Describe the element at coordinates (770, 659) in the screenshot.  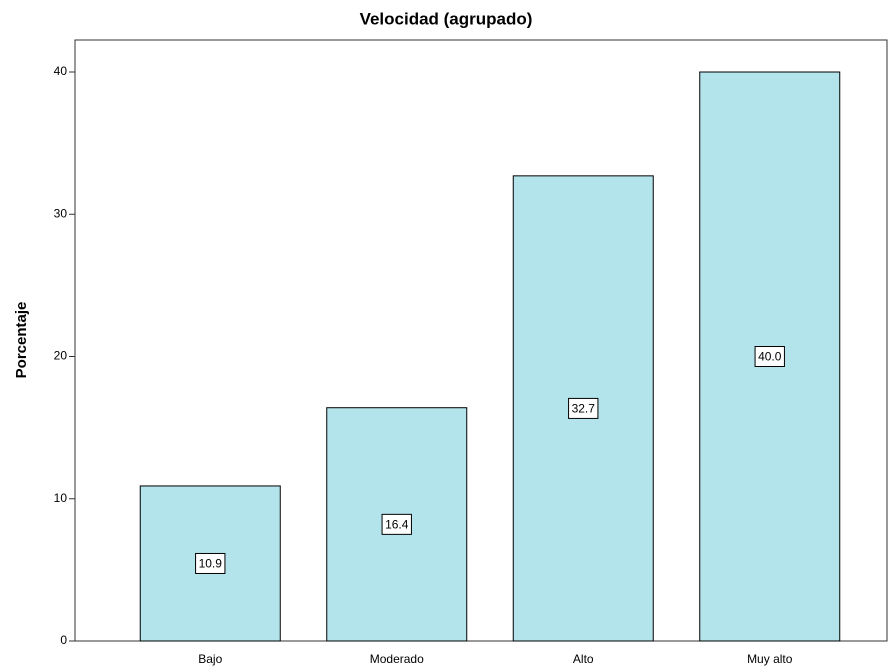
I see `x-tick-label: Muy alto` at that location.